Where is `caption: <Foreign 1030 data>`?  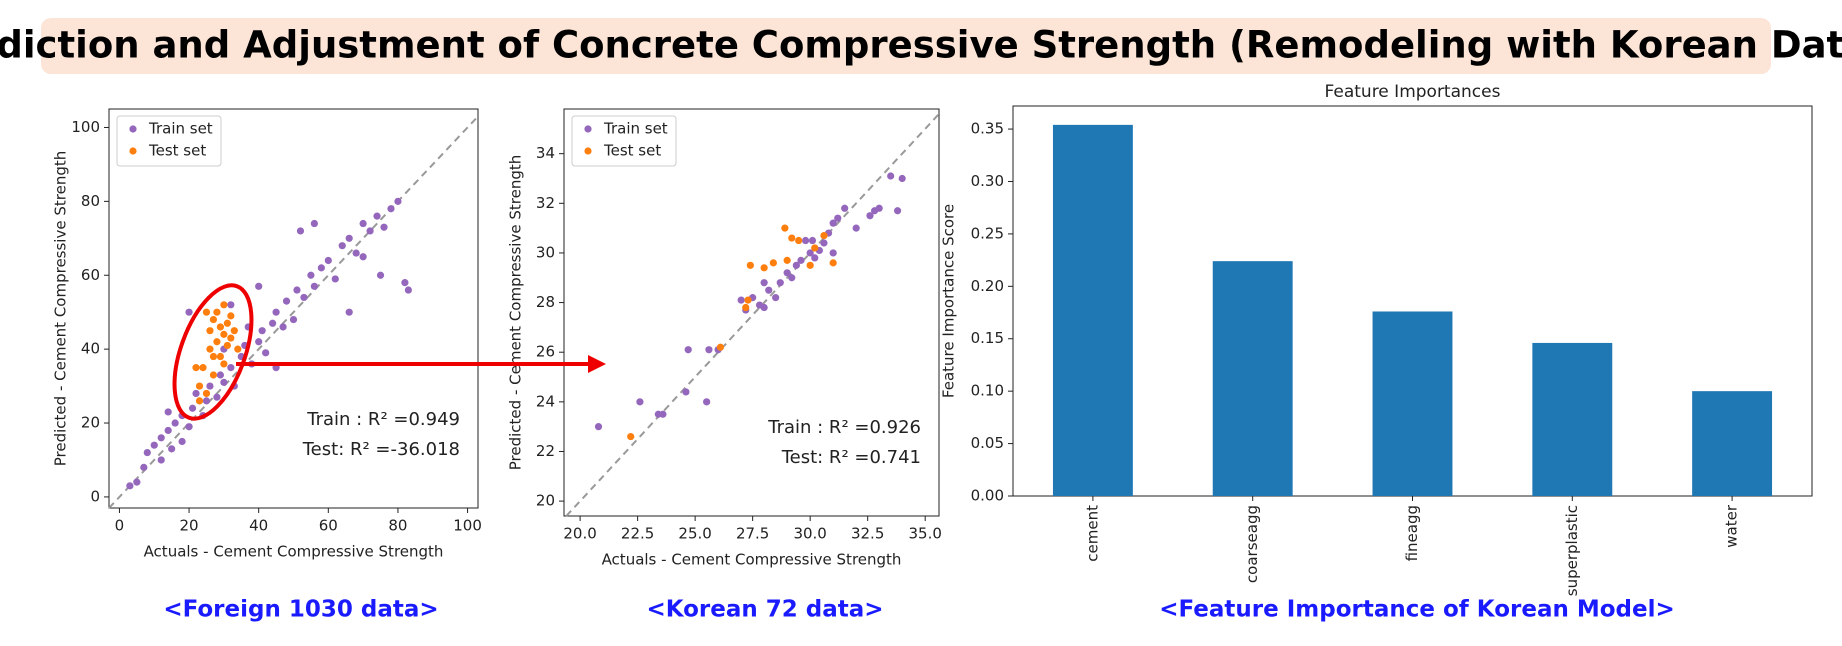
caption: <Foreign 1030 data> is located at coordinates (300, 610).